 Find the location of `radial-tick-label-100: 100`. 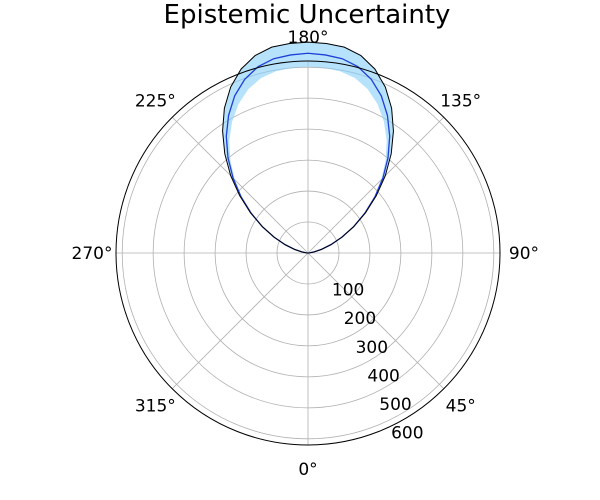

radial-tick-label-100: 100 is located at coordinates (348, 291).